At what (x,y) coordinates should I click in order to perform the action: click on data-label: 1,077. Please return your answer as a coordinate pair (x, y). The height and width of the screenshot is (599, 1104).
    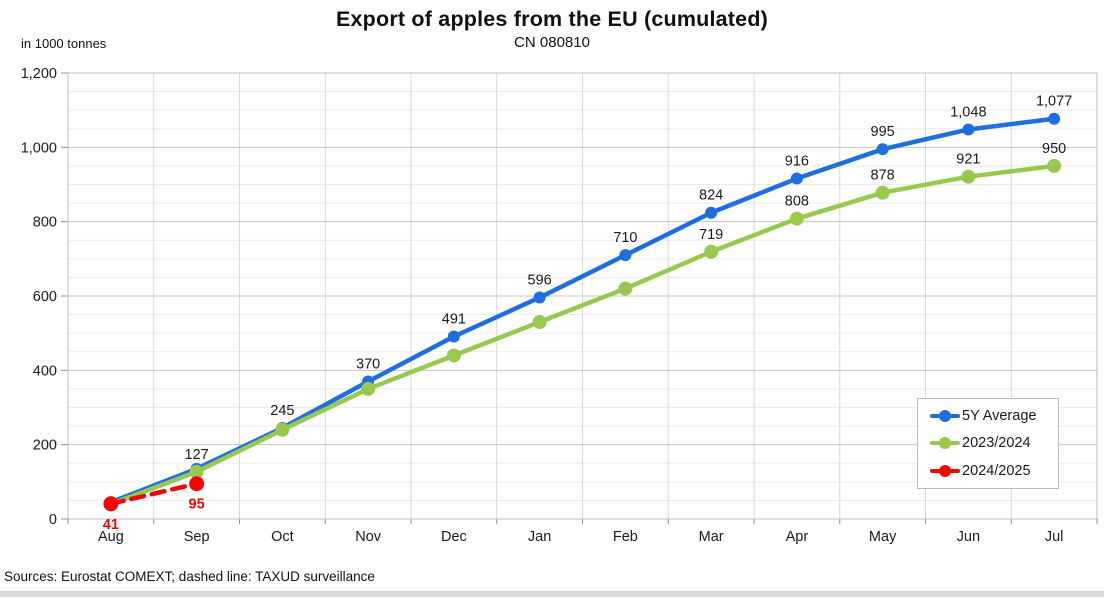
    Looking at the image, I should click on (1054, 102).